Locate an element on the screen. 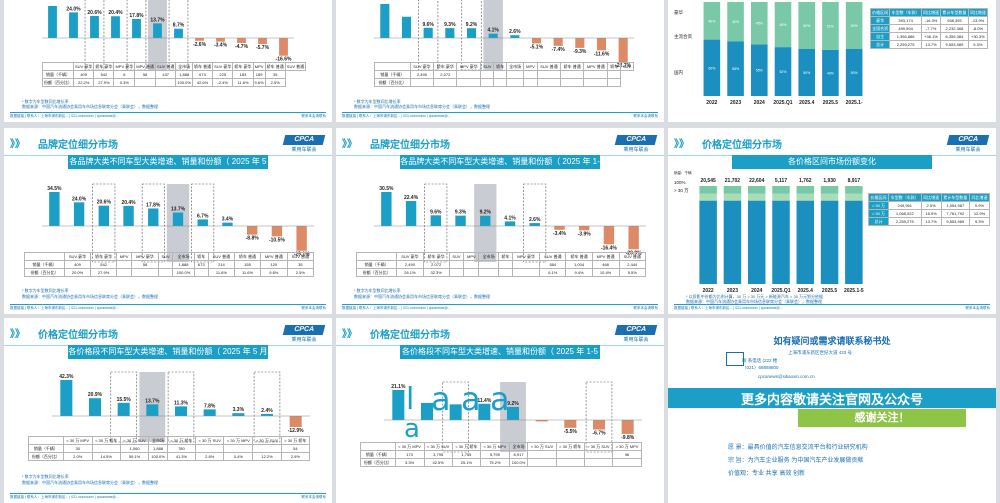 This screenshot has height=503, width=1000. source-note: 数据来源：中国汽车流通协会乘用车市场信息联席分会（乘联会），数据整理 is located at coordinates (422, 106).